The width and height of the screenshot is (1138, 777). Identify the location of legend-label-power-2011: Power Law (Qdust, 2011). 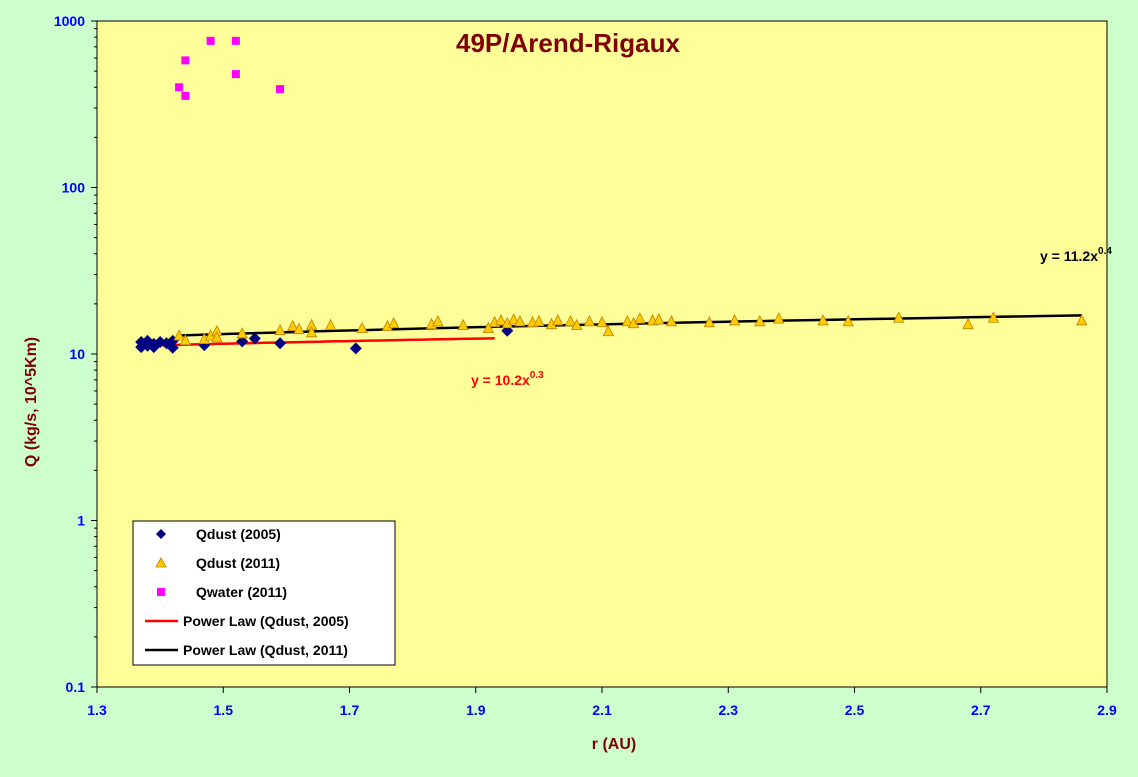
(265, 650).